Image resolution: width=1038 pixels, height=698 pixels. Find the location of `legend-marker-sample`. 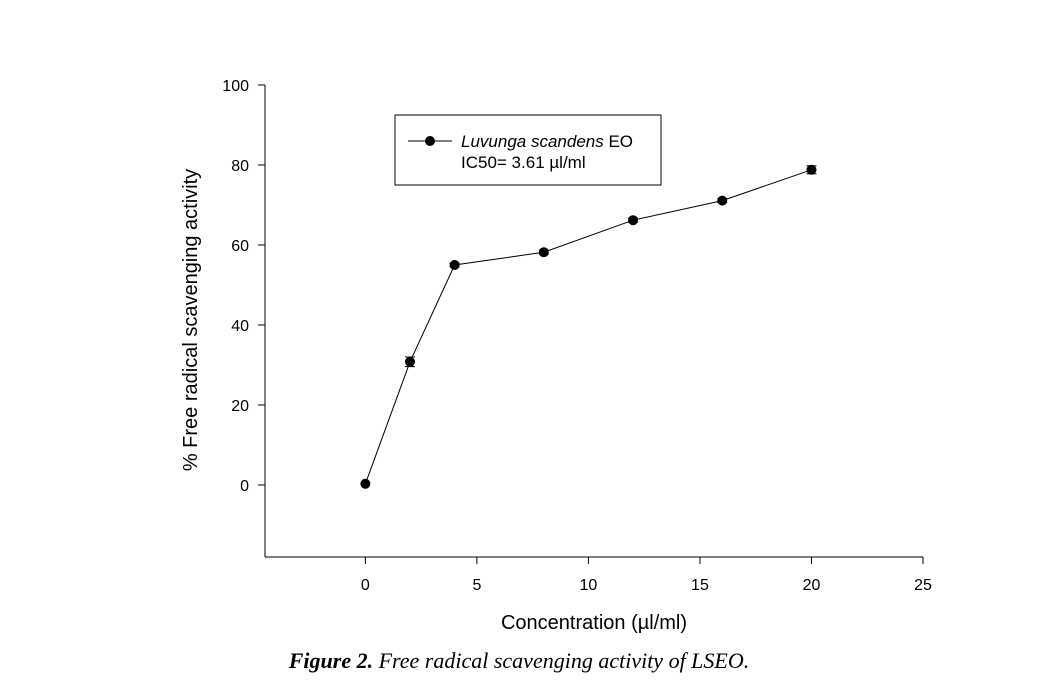

legend-marker-sample is located at coordinates (430, 141).